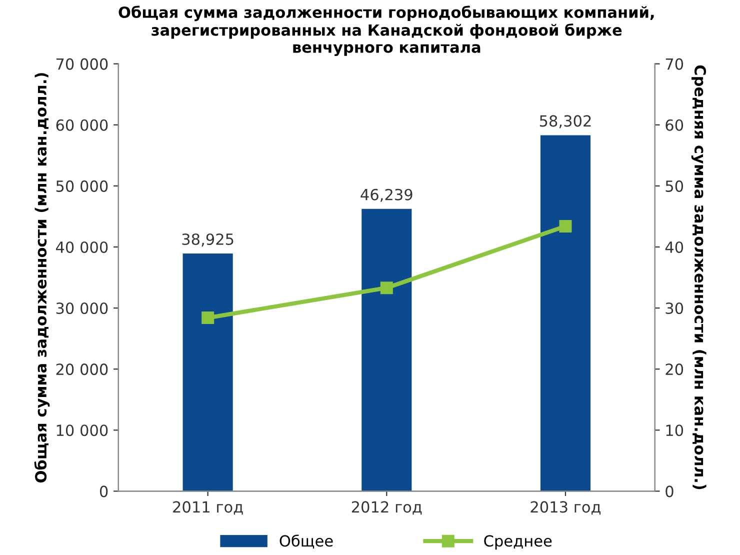  What do you see at coordinates (82, 430) in the screenshot?
I see `y-tick-label: 10 000` at bounding box center [82, 430].